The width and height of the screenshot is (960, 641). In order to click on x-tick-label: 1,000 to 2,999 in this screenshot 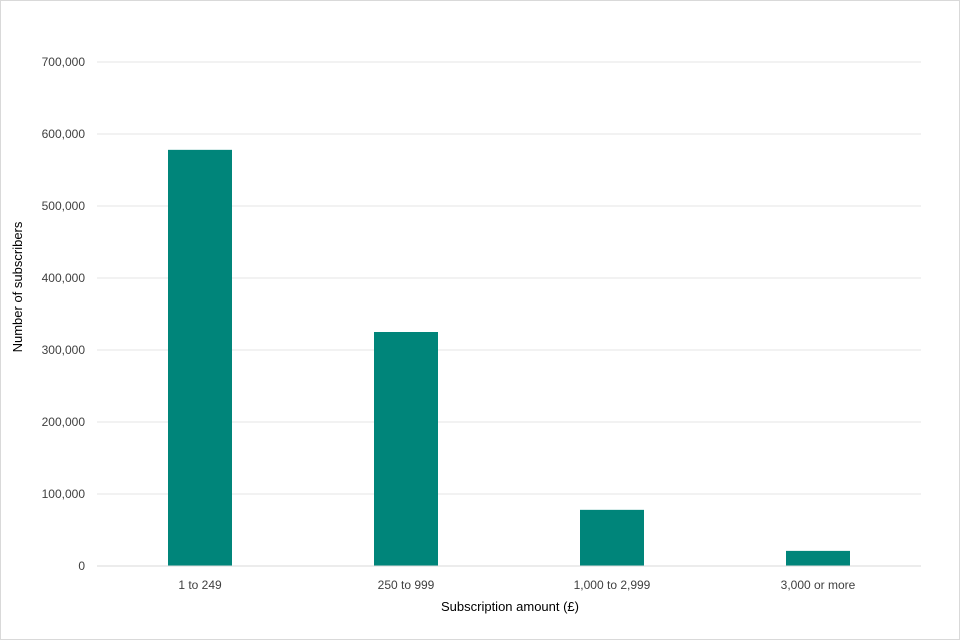, I will do `click(612, 585)`.